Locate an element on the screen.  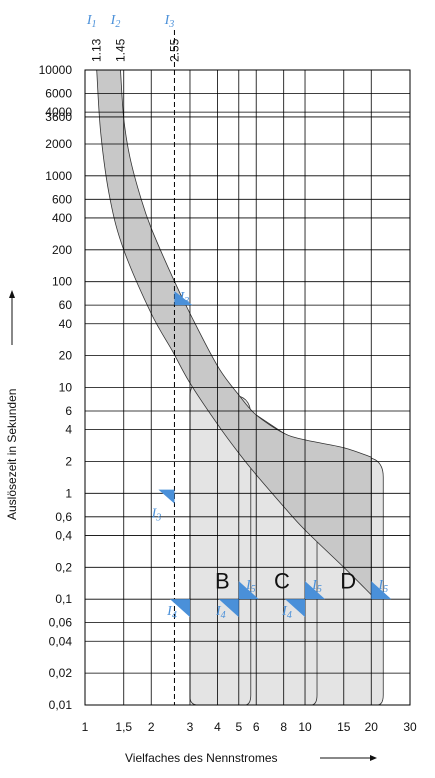
top-marker-value: 1.13 is located at coordinates (97, 50).